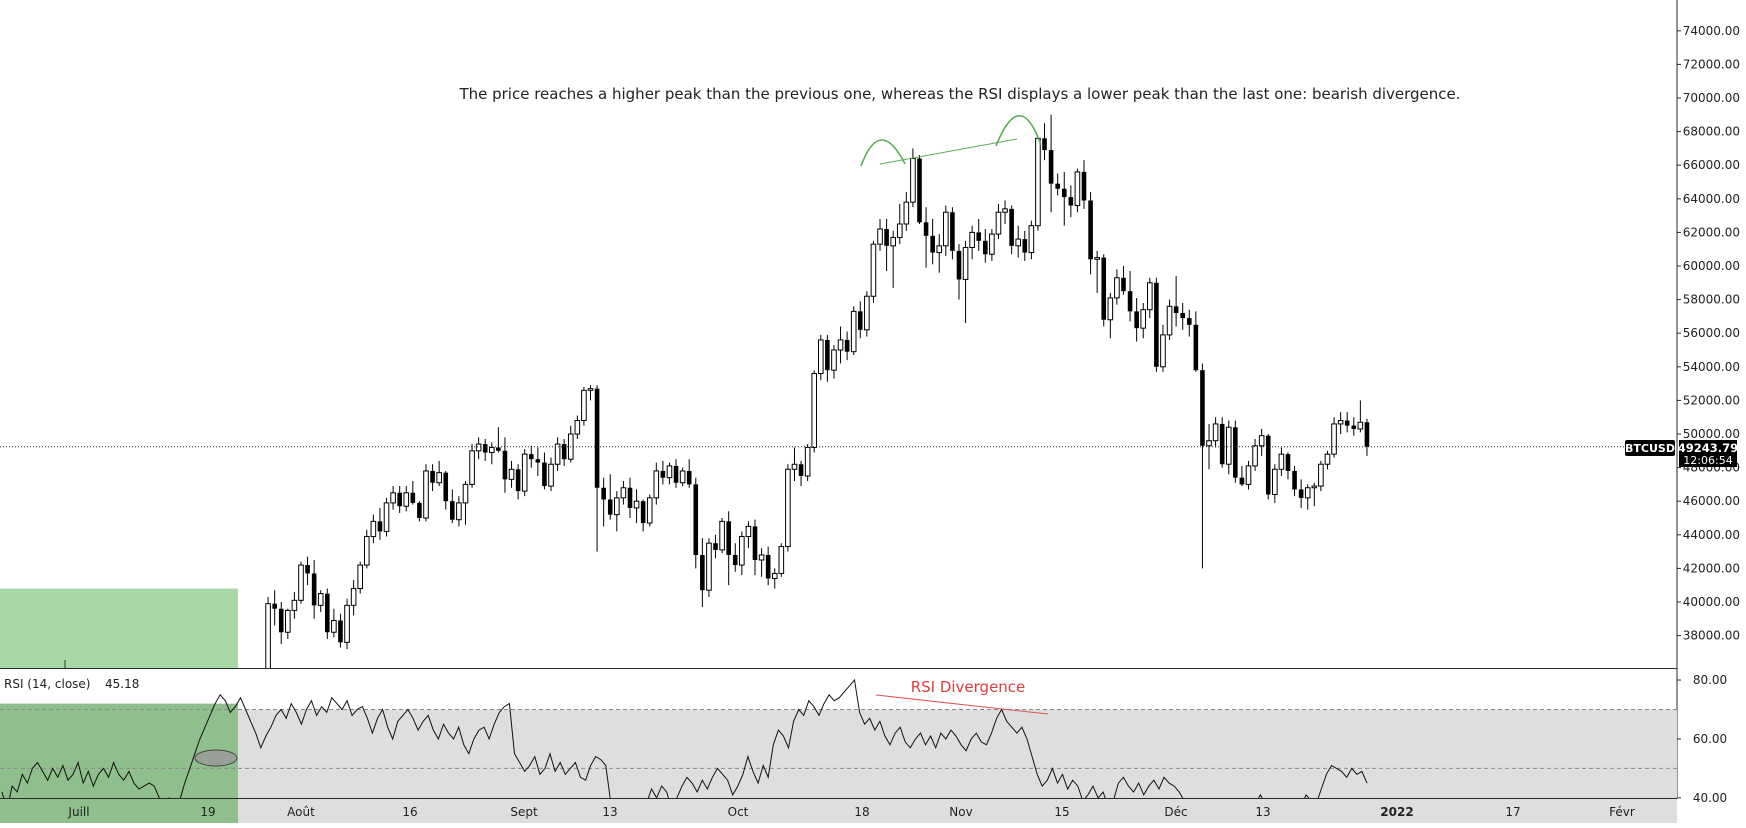 This screenshot has height=828, width=1746. I want to click on price-divergence-drawing, so click(951, 140).